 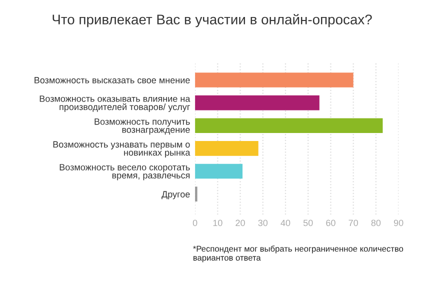 I want to click on x-tick-label: 20, so click(x=240, y=223).